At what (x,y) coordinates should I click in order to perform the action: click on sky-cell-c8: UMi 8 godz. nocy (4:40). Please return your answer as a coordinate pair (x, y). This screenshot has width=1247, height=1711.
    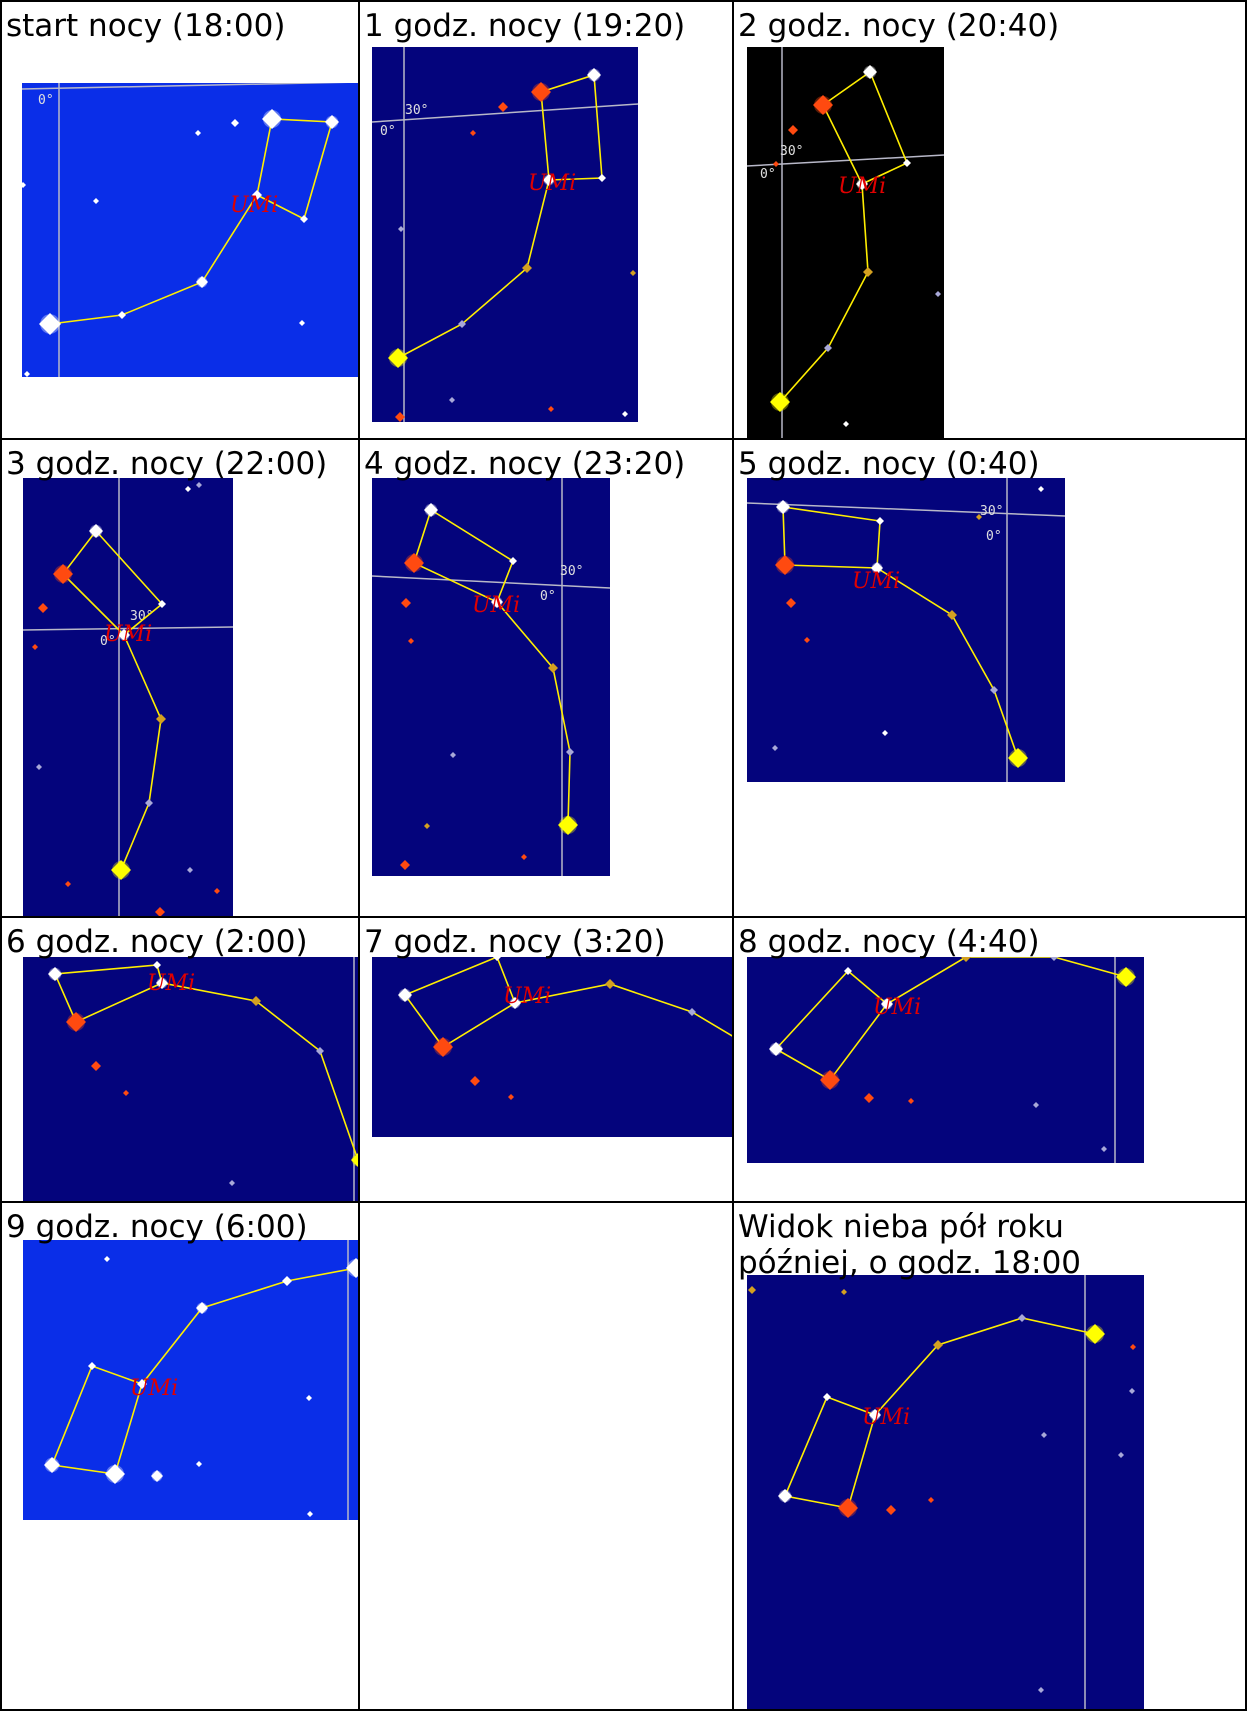
    Looking at the image, I should click on (990, 1060).